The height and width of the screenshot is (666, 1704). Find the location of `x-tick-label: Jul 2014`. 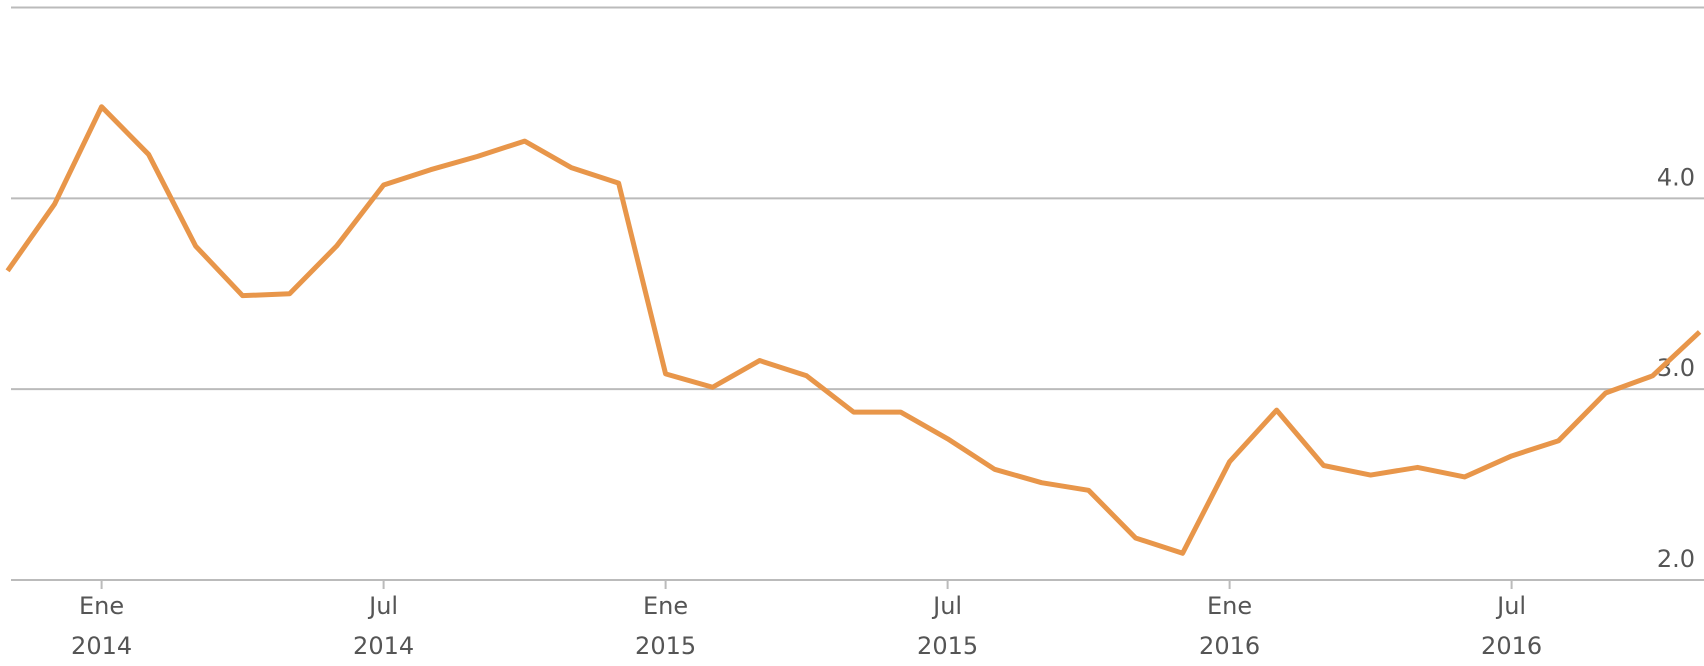

x-tick-label: Jul 2014 is located at coordinates (384, 626).